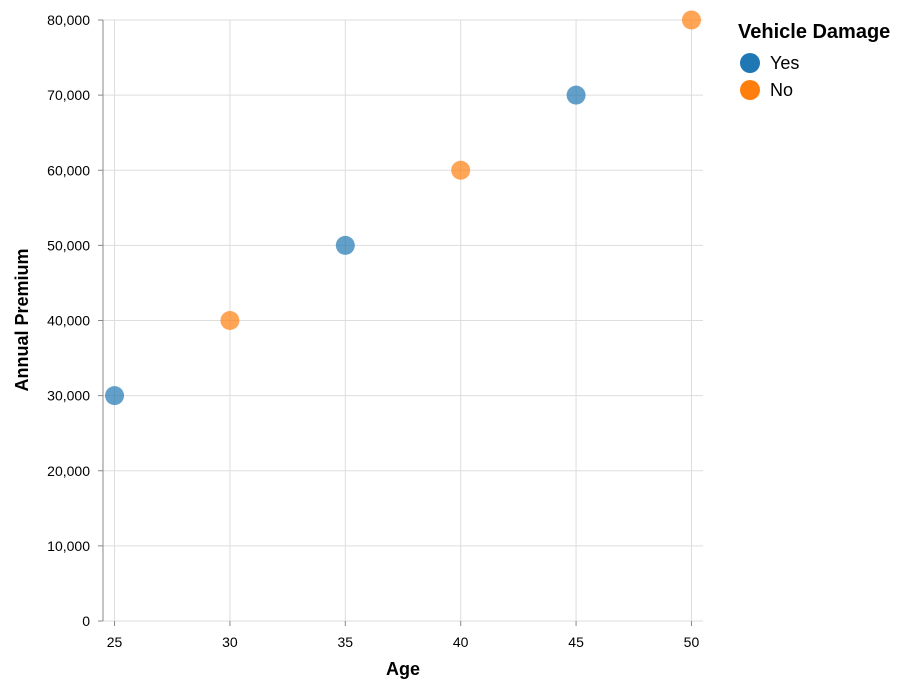 This screenshot has width=916, height=688. I want to click on y-tick-label: 70,000, so click(68, 95).